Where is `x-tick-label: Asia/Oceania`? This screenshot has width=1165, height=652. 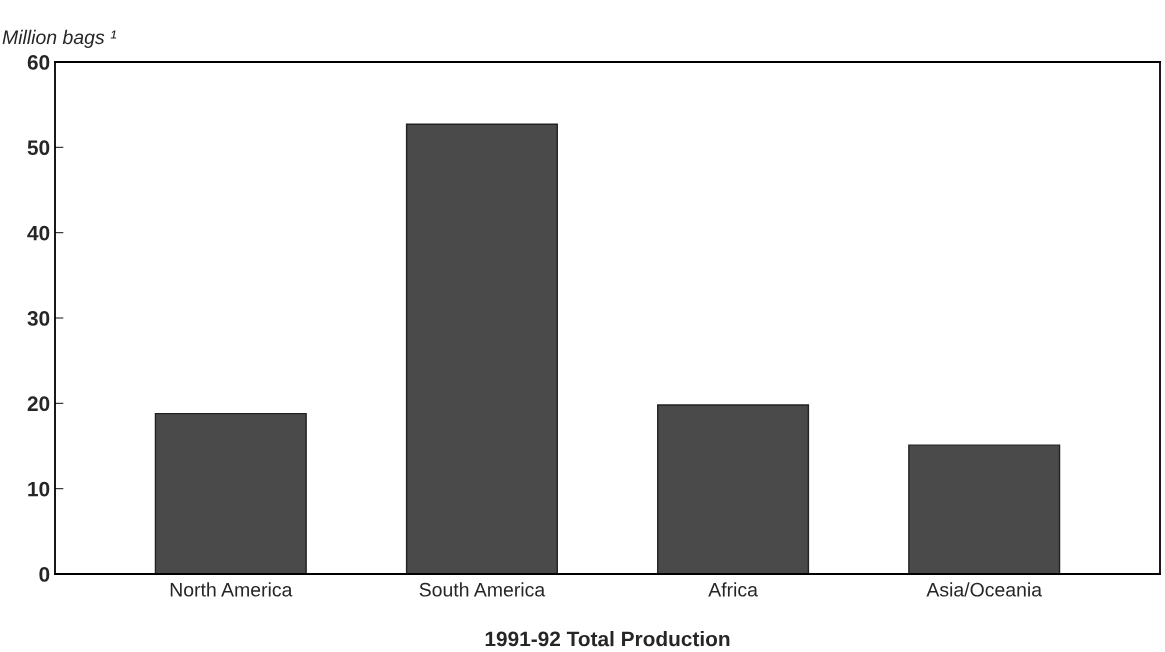 x-tick-label: Asia/Oceania is located at coordinates (984, 589).